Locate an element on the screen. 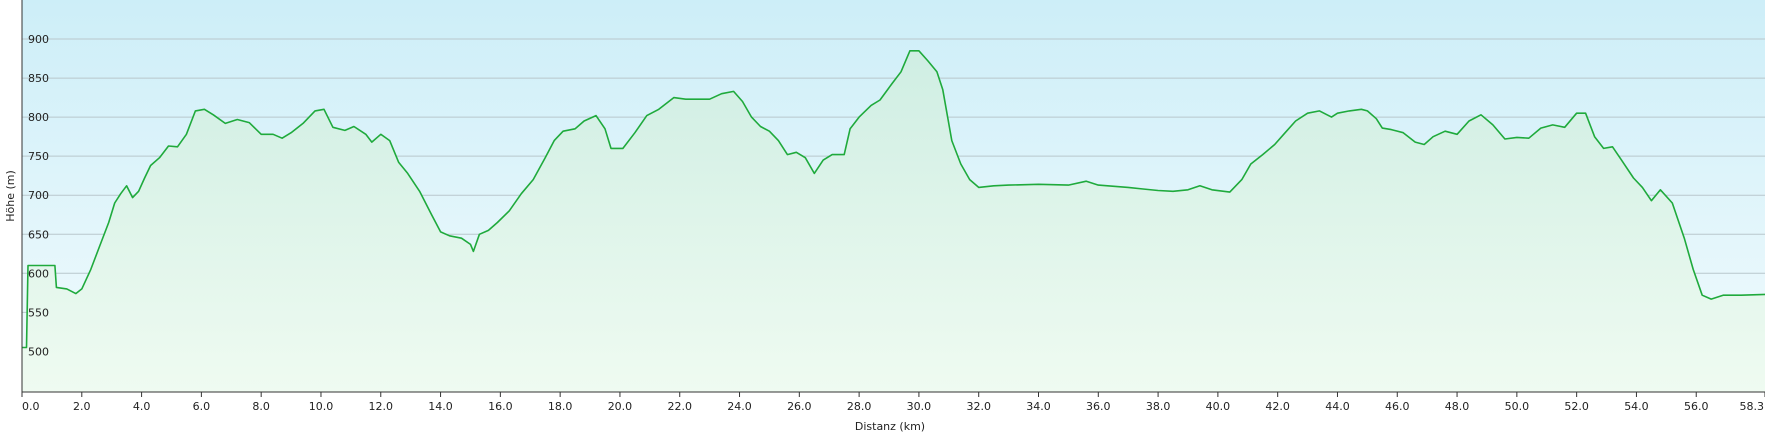 The height and width of the screenshot is (435, 1765). x-tick-label: 14.0 is located at coordinates (440, 406).